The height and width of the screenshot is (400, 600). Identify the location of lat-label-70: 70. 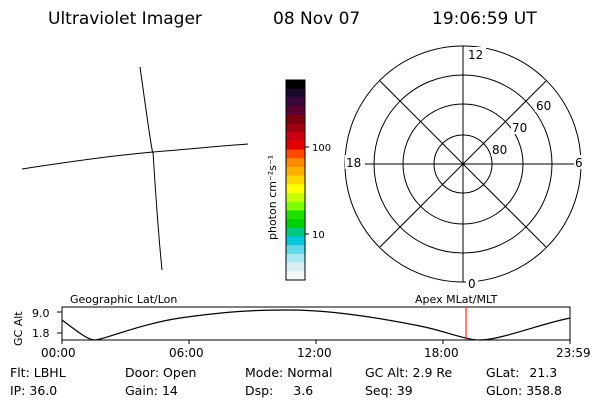
(519, 128).